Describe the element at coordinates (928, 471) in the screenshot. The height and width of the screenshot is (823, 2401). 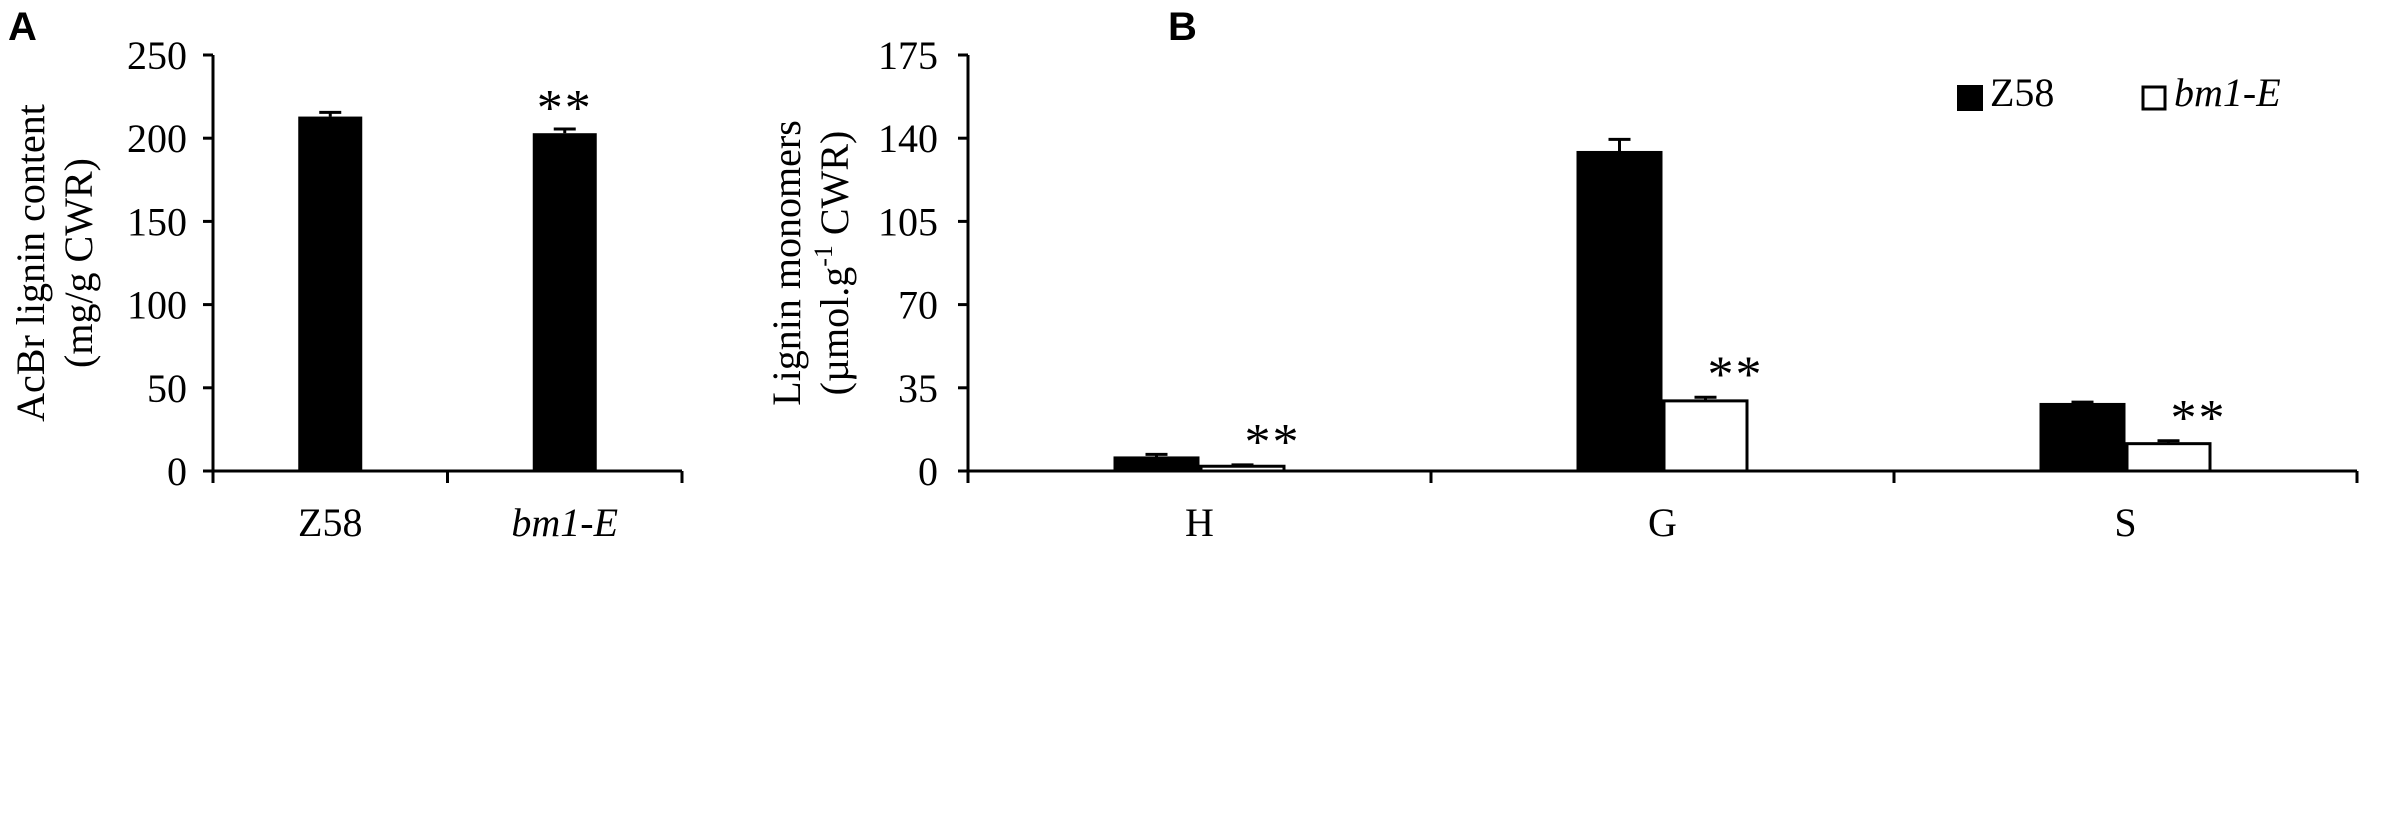
I see `panel-b-y-tick-label: 0` at that location.